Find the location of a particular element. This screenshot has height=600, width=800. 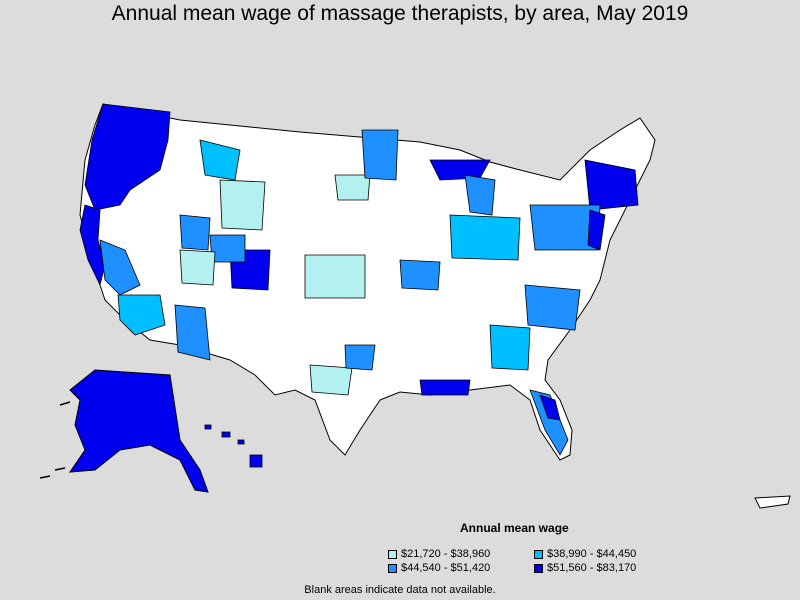

puerto-rico-shape is located at coordinates (772, 502).